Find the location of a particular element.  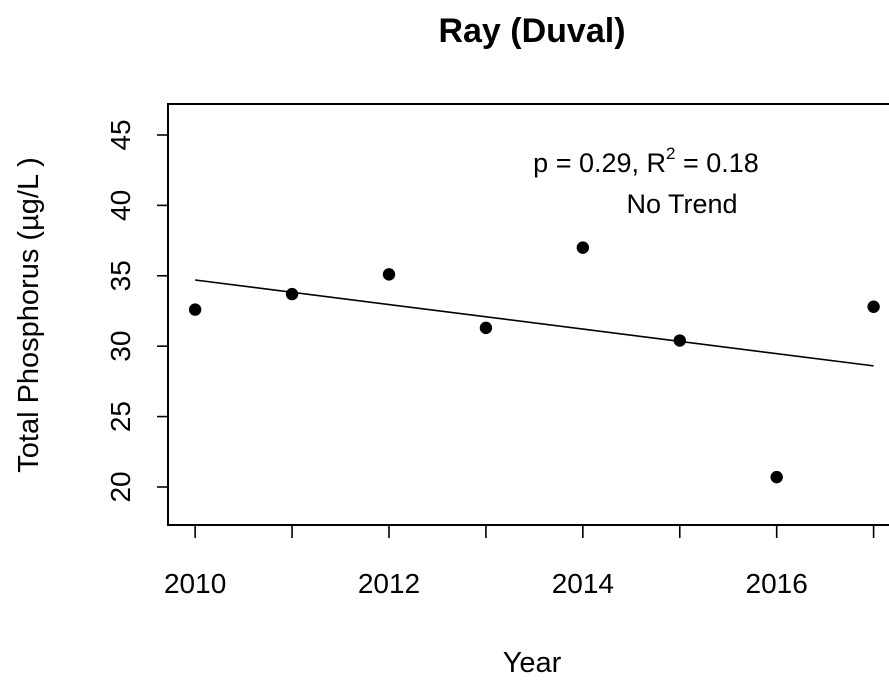

y-tick-label: 20 is located at coordinates (120, 486).